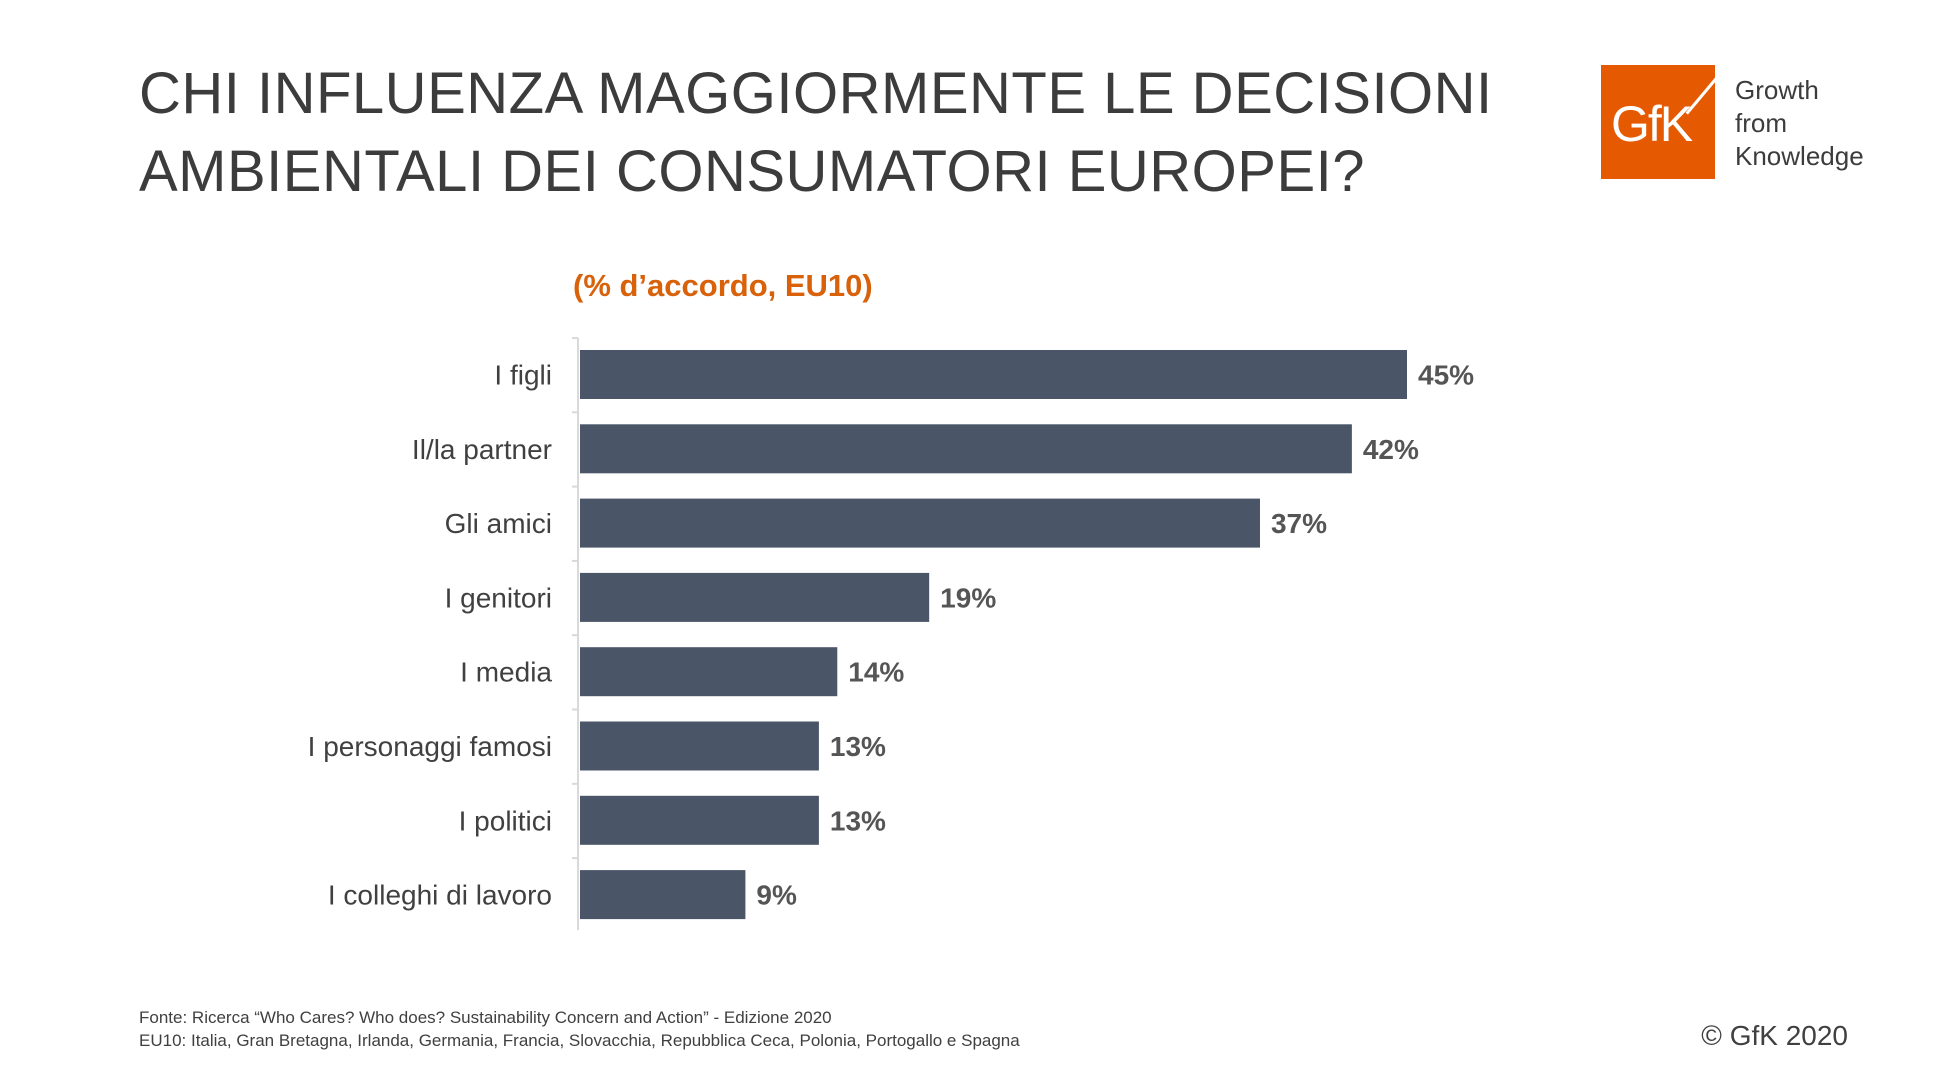  Describe the element at coordinates (430, 746) in the screenshot. I see `category-label: I personaggi famosi` at that location.